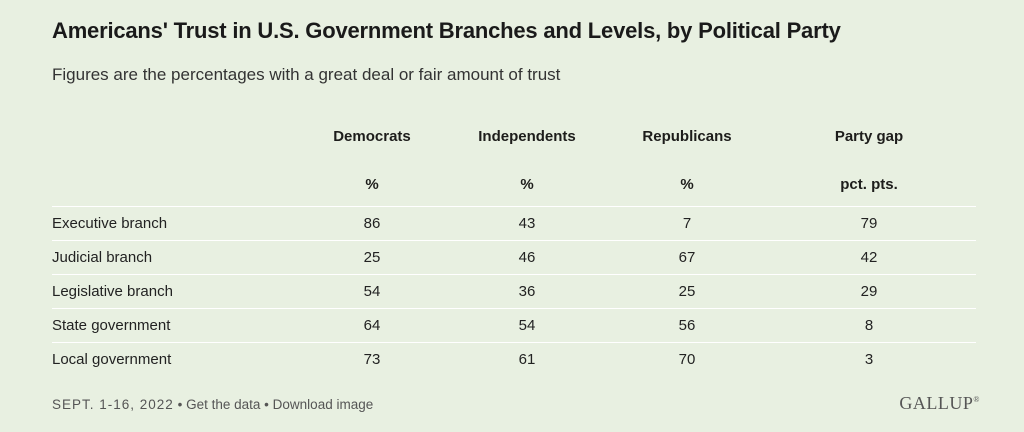 The height and width of the screenshot is (432, 1024). What do you see at coordinates (687, 359) in the screenshot?
I see `table-cell: 70` at bounding box center [687, 359].